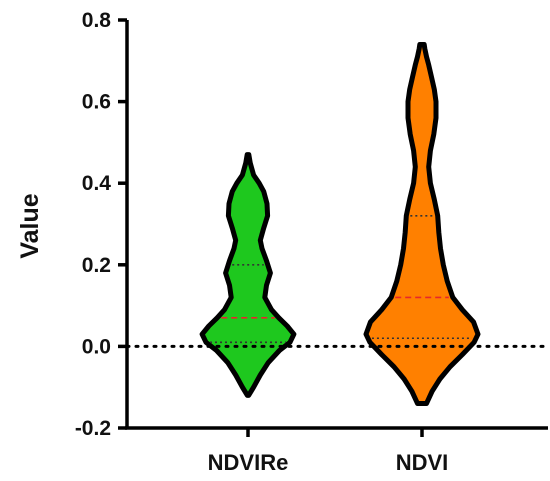 The image size is (550, 481). I want to click on y-tick-label: 0.4, so click(97, 183).